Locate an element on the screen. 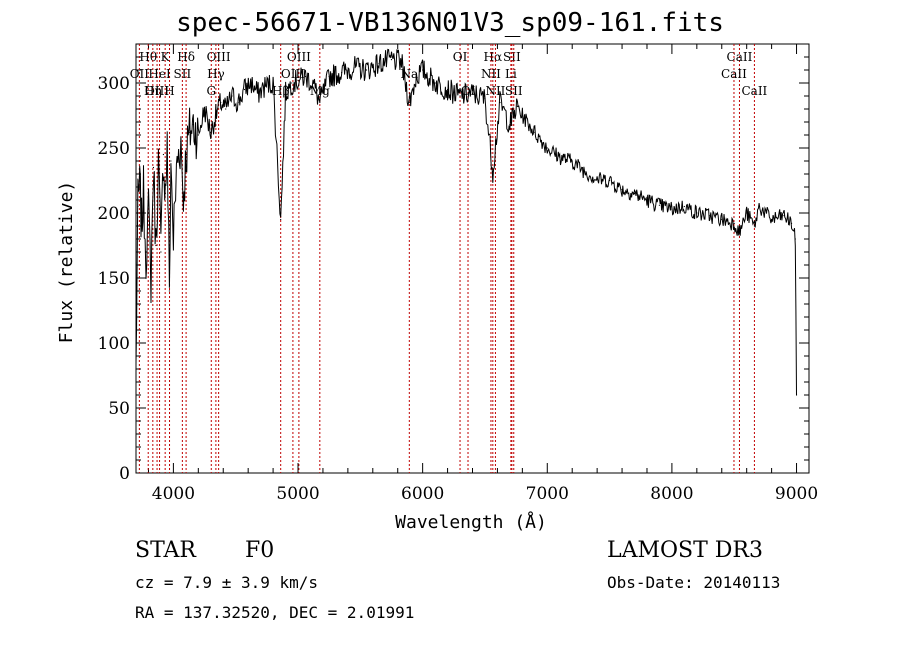 Image resolution: width=900 pixels, height=649 pixels. line-label: OII is located at coordinates (140, 74).